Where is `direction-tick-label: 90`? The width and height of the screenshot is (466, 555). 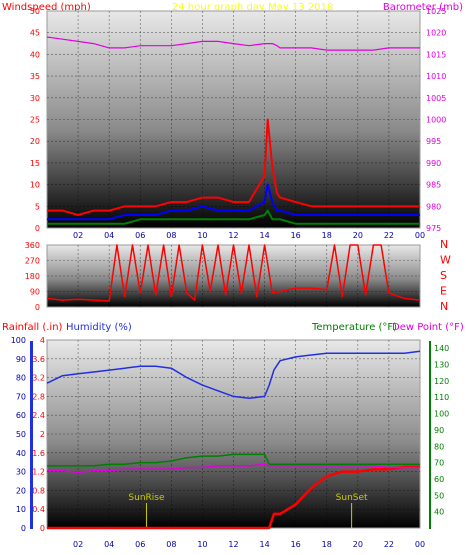
direction-tick-label: 90 is located at coordinates (35, 292).